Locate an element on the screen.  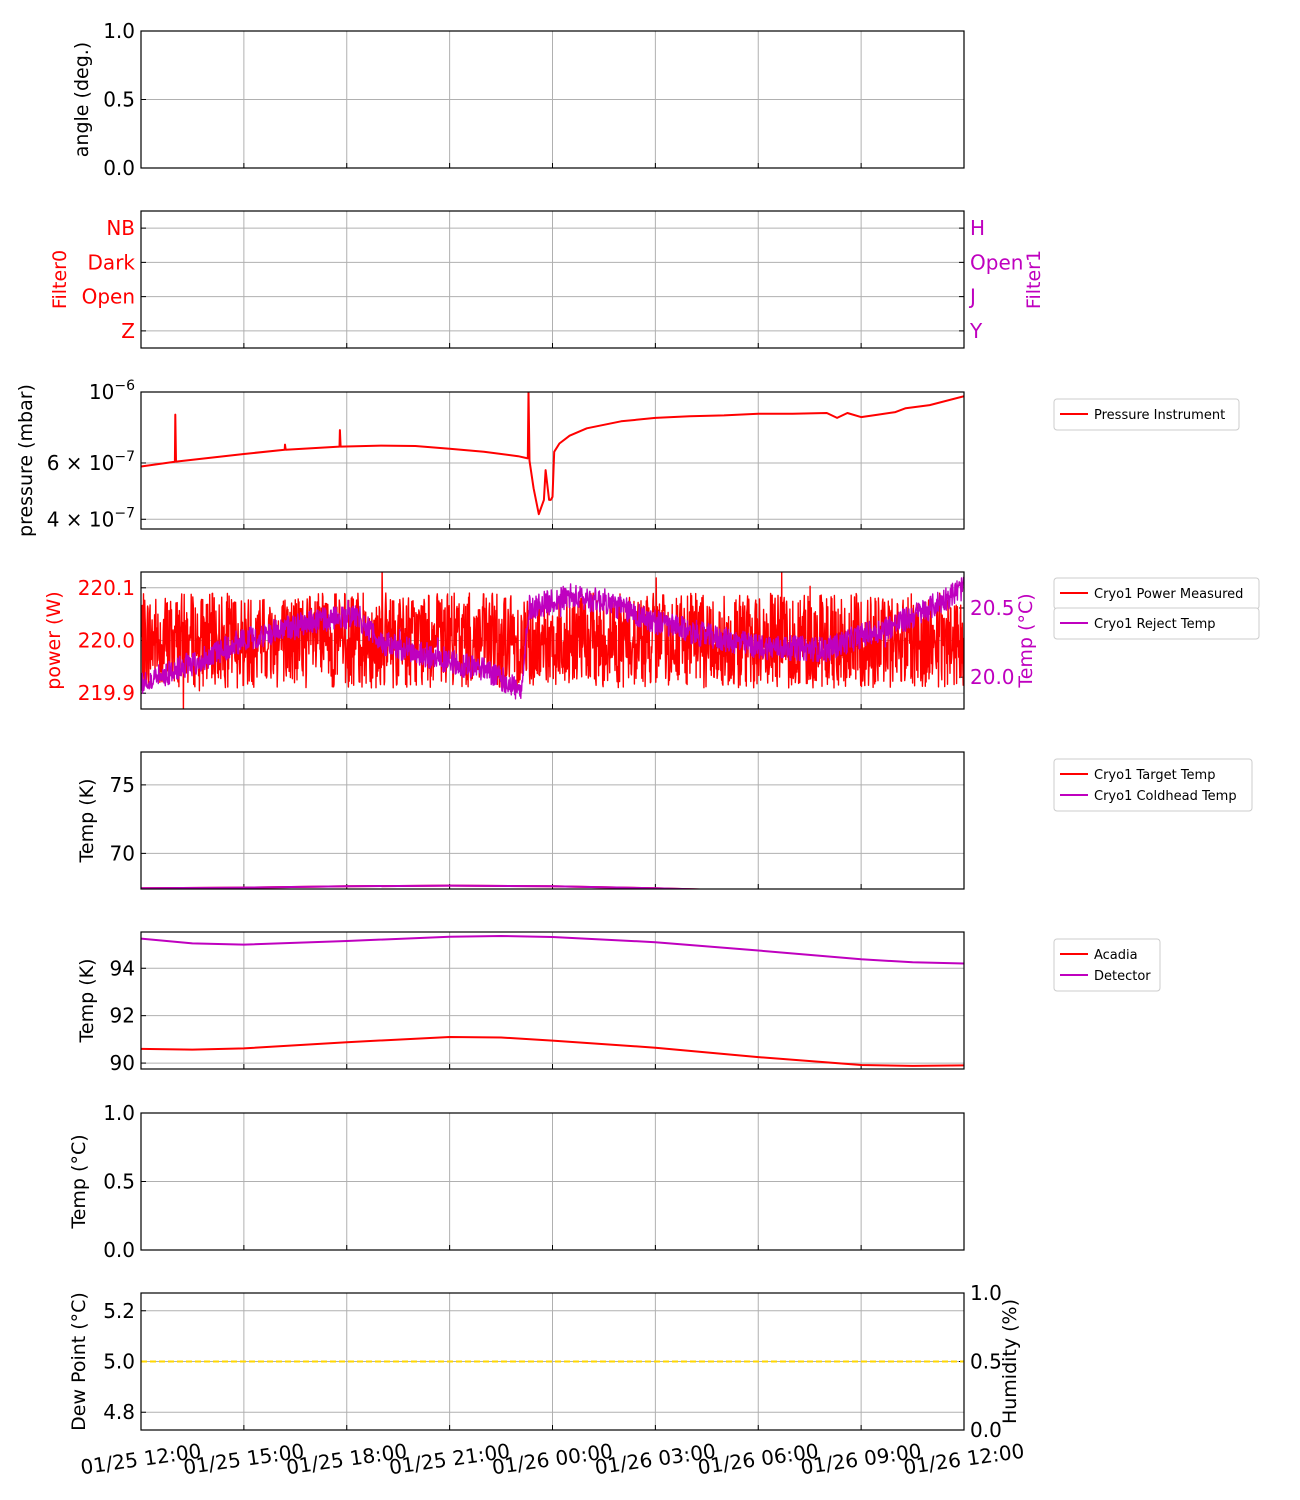
y-tick-label: 4 × 10⁻⁷ is located at coordinates (91, 518).